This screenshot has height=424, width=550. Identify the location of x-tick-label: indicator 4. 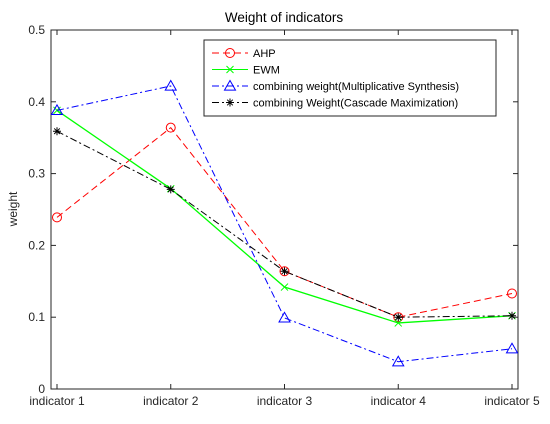
(399, 401).